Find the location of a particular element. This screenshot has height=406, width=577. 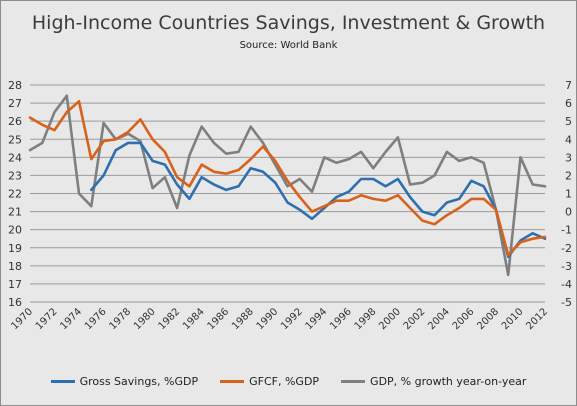

x-tick-label: 1990 is located at coordinates (268, 319).